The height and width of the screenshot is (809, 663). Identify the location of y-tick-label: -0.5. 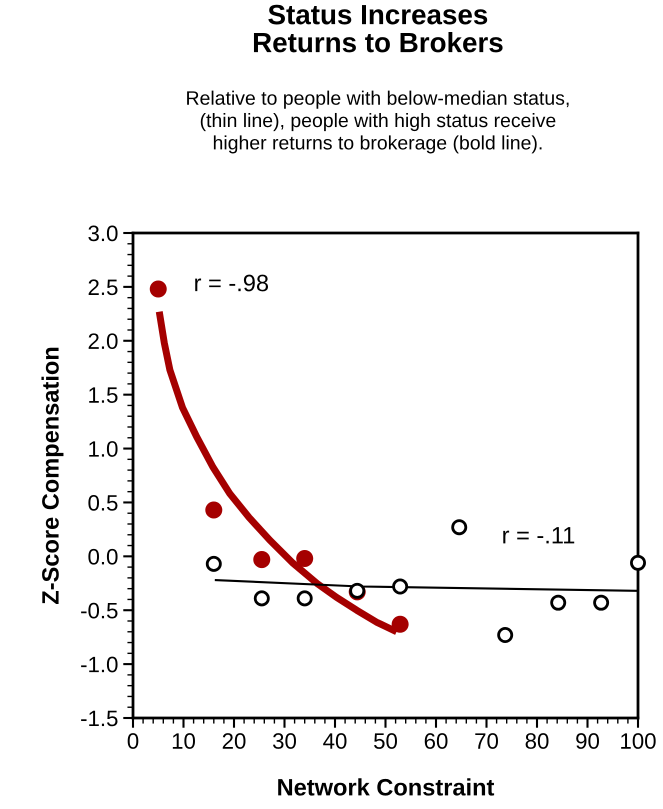
(99, 610).